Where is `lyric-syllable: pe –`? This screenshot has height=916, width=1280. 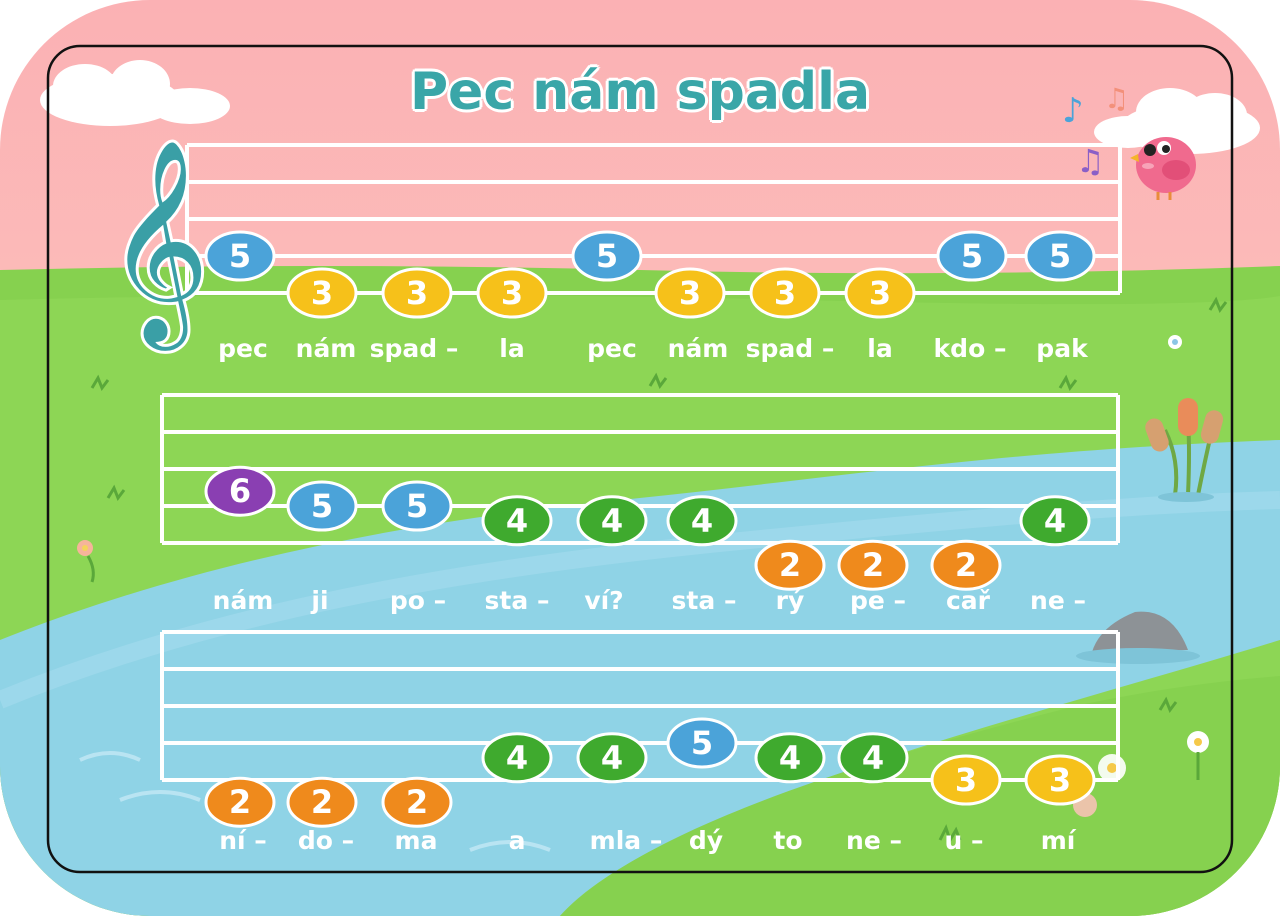 lyric-syllable: pe – is located at coordinates (878, 600).